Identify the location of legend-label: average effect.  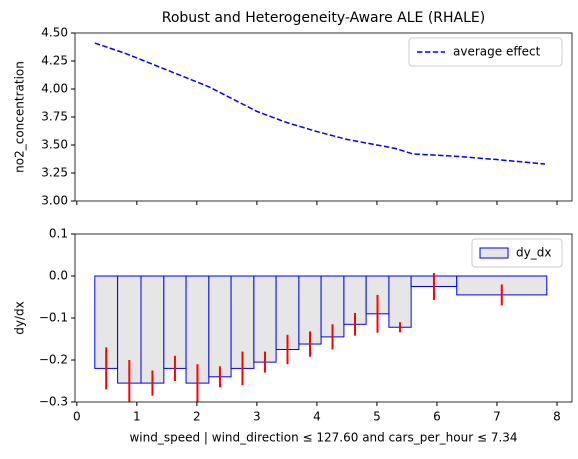
(497, 52).